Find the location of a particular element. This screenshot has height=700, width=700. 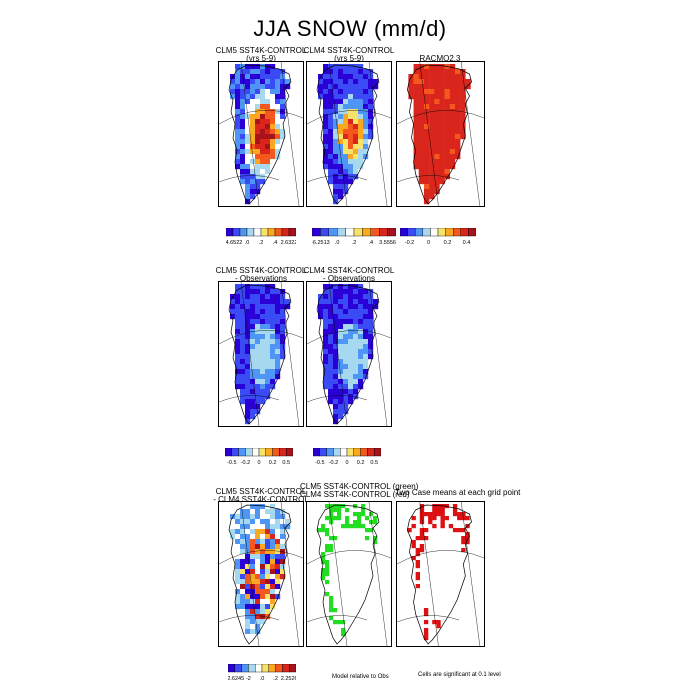

footnote-model-relative: Model relative to Obs is located at coordinates (360, 677).